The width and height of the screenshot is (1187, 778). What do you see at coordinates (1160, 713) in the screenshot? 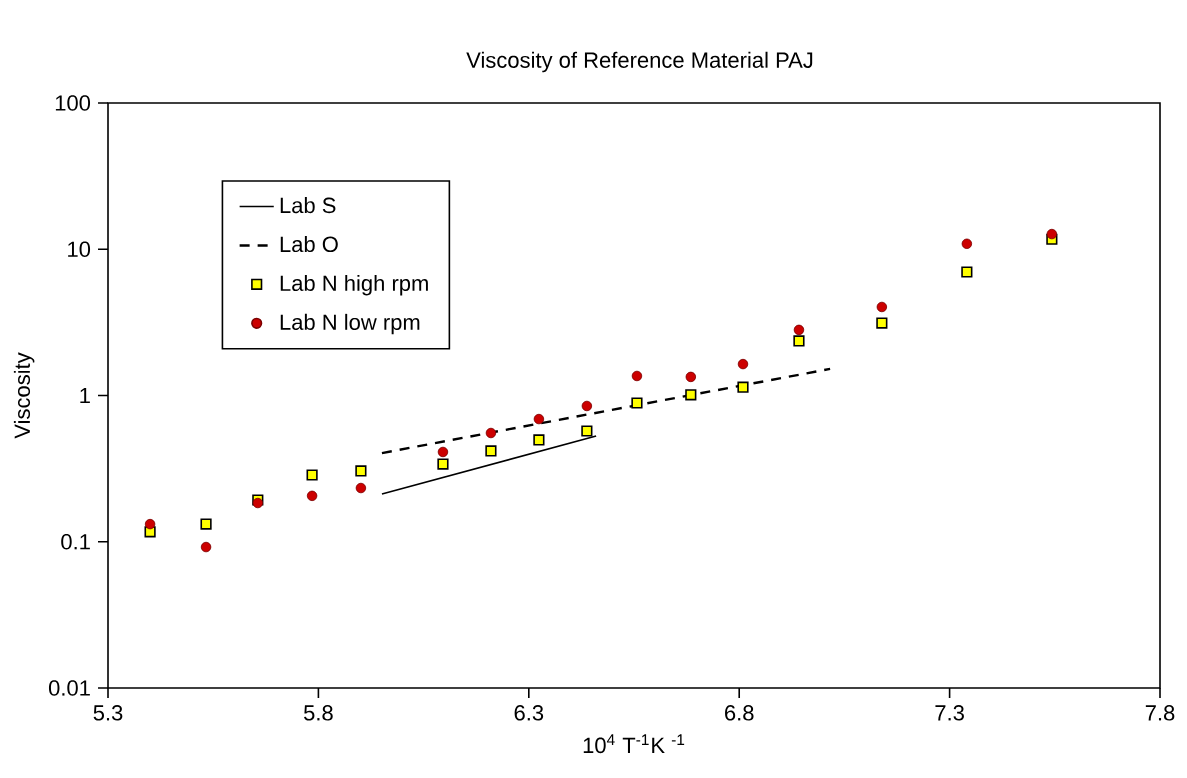
I see `x-tick-label: 7.8` at bounding box center [1160, 713].